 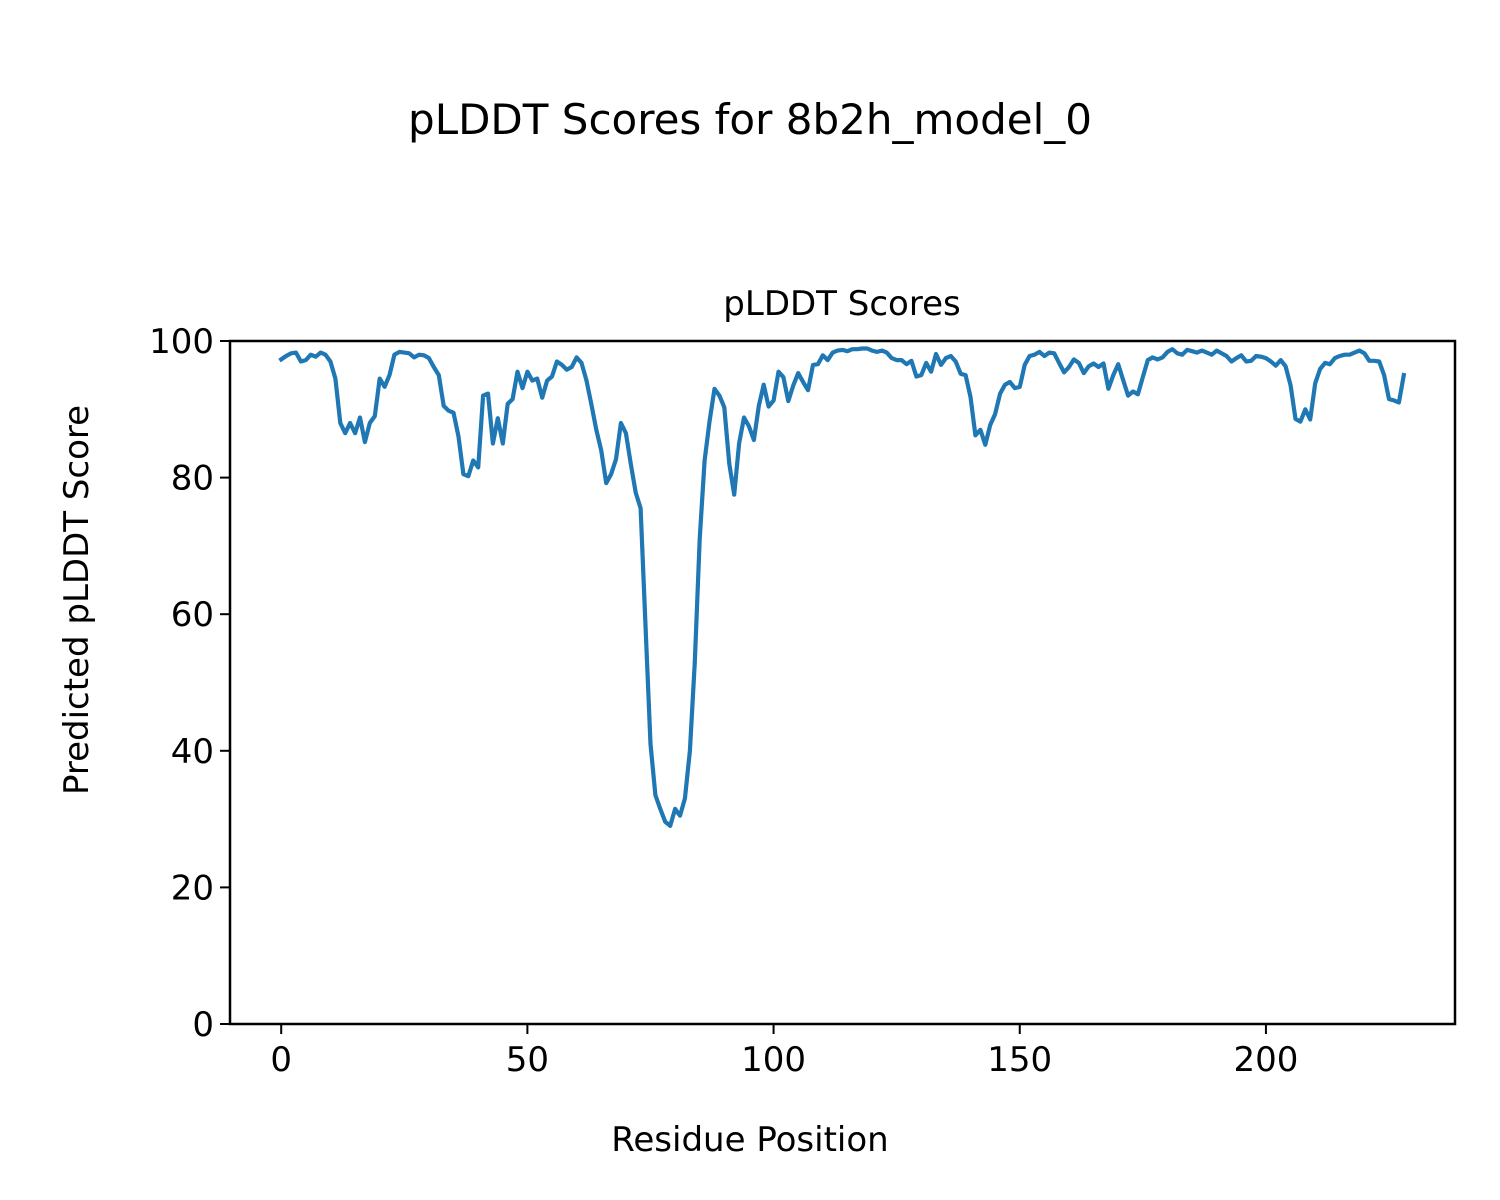 I want to click on y-tick-label: 0, so click(x=203, y=1025).